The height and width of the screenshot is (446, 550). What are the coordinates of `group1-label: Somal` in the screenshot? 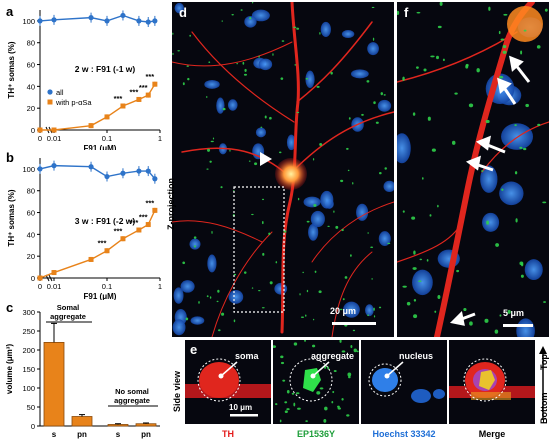 It's located at (68, 307).